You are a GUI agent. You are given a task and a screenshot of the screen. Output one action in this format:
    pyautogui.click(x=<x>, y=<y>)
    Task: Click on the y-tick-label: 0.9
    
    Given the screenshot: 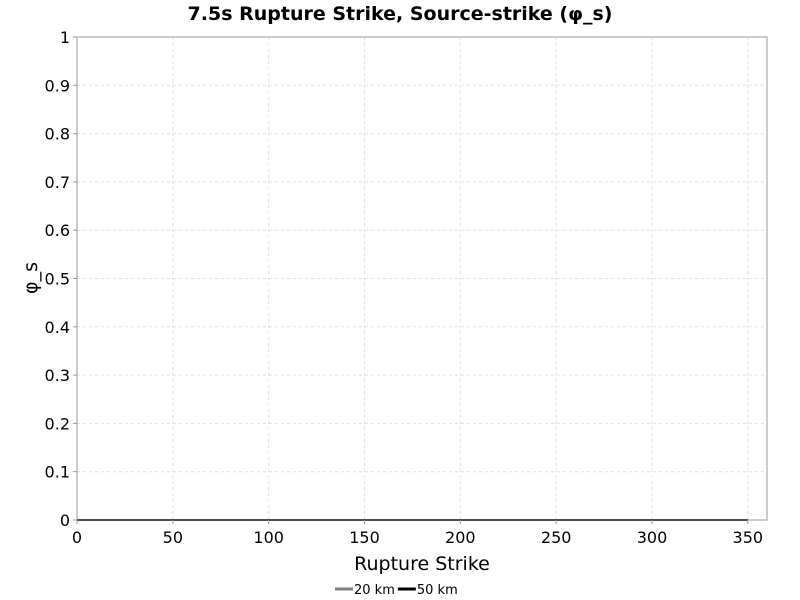 What is the action you would take?
    pyautogui.click(x=57, y=85)
    